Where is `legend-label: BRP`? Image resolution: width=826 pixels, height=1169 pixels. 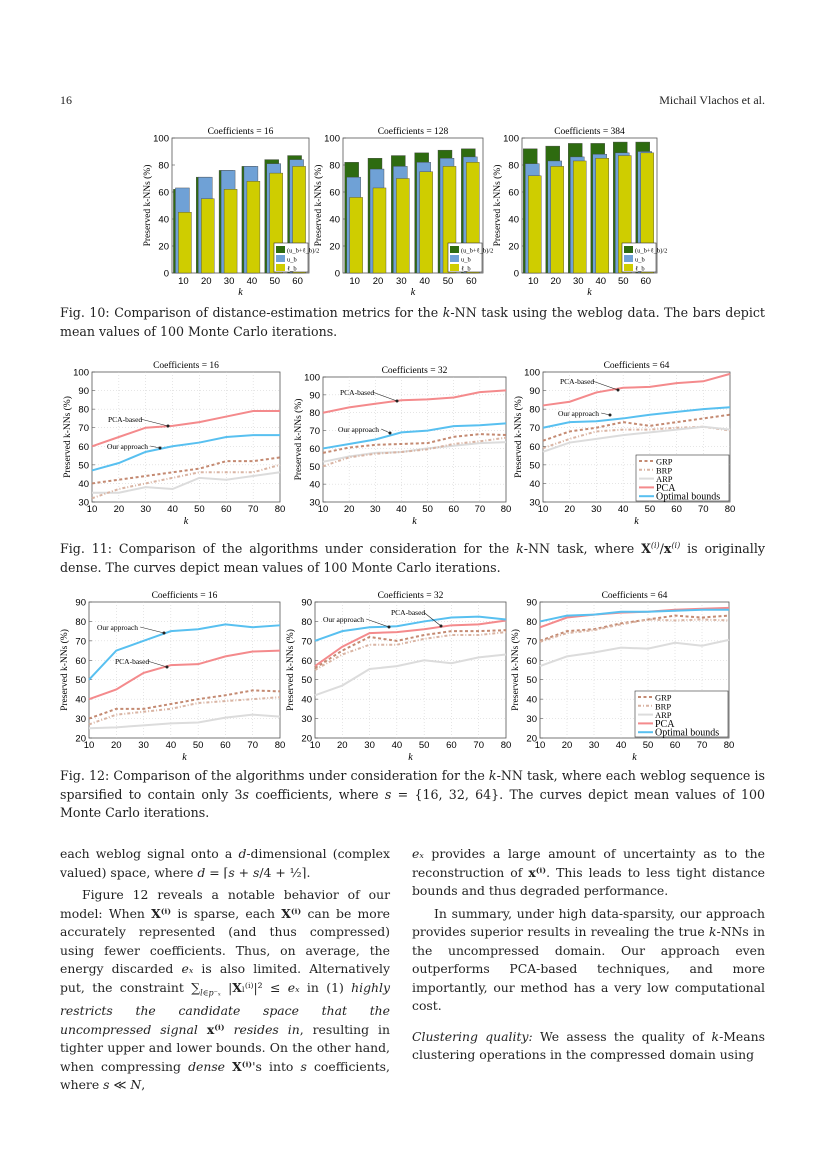
legend-label: BRP is located at coordinates (663, 706).